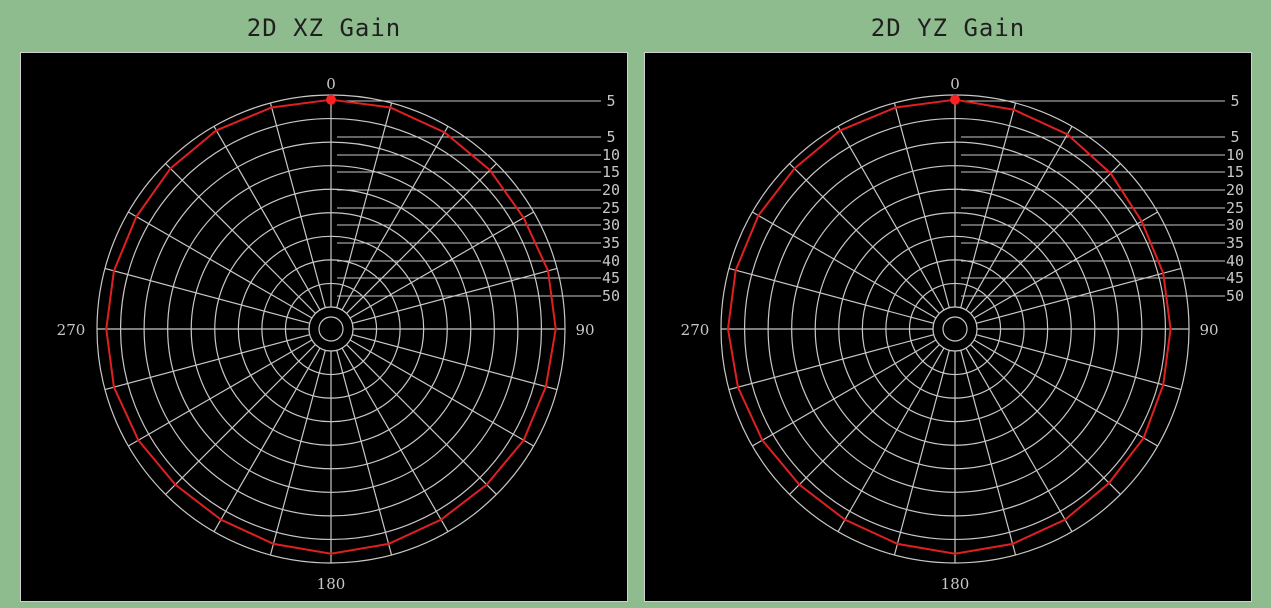 The width and height of the screenshot is (1271, 608). Describe the element at coordinates (611, 225) in the screenshot. I see `radial-tick-label: 30` at that location.